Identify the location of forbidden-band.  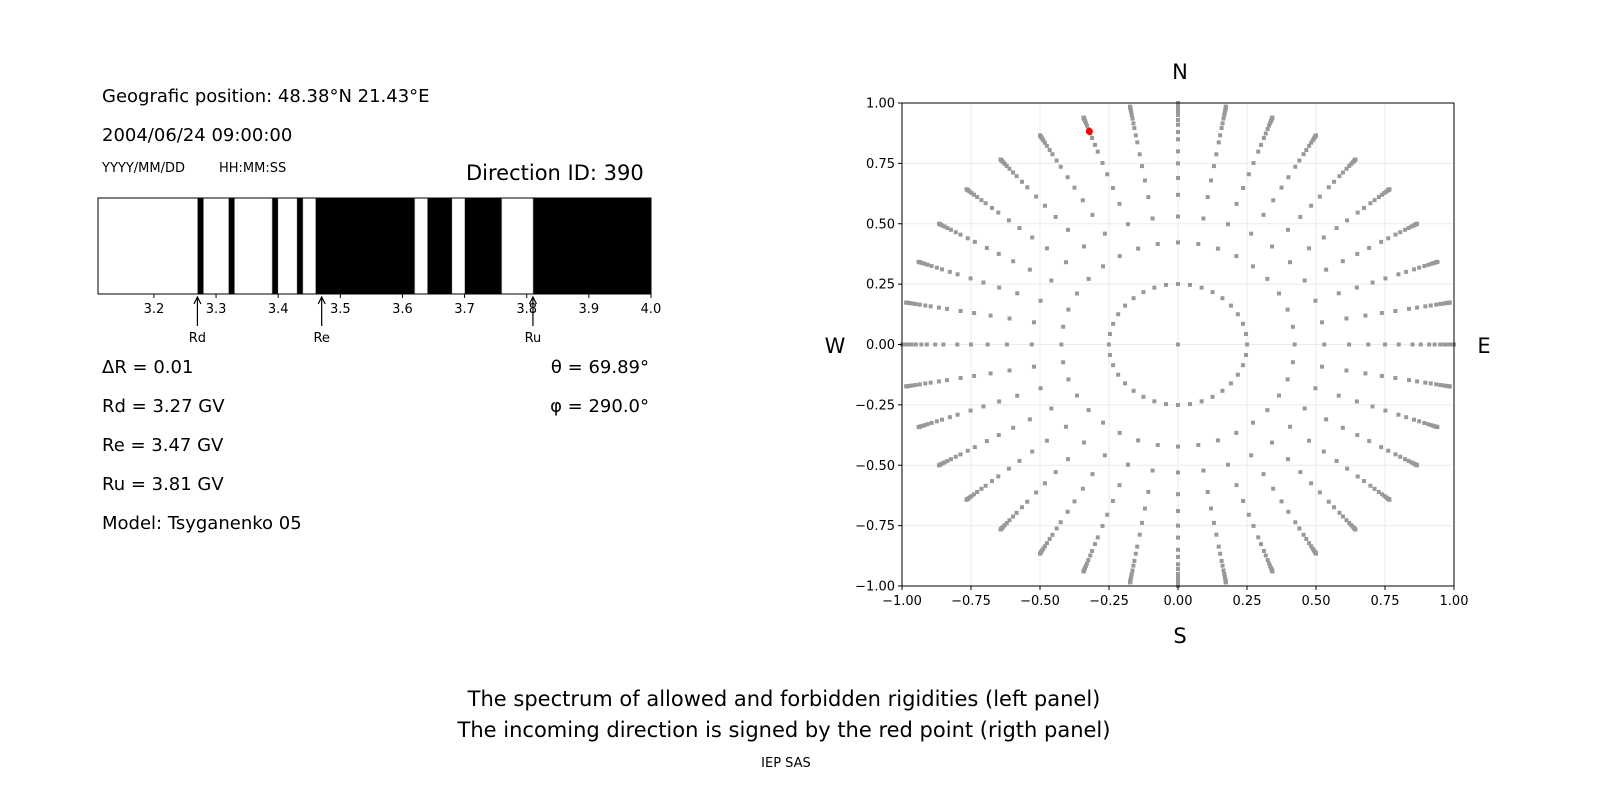
(231, 246).